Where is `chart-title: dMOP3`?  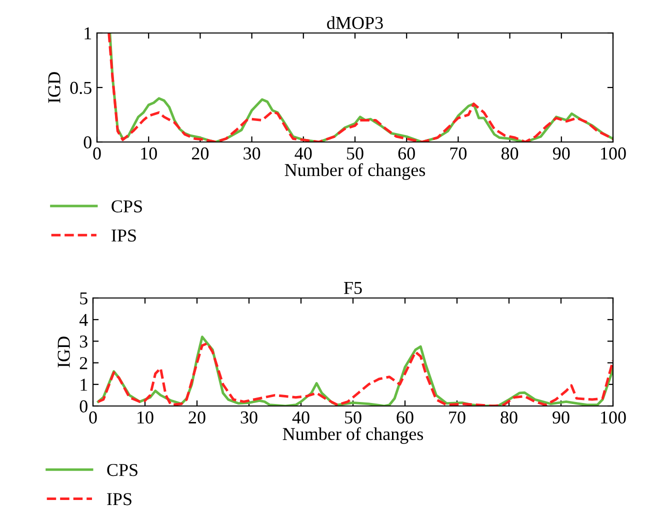
chart-title: dMOP3 is located at coordinates (355, 23).